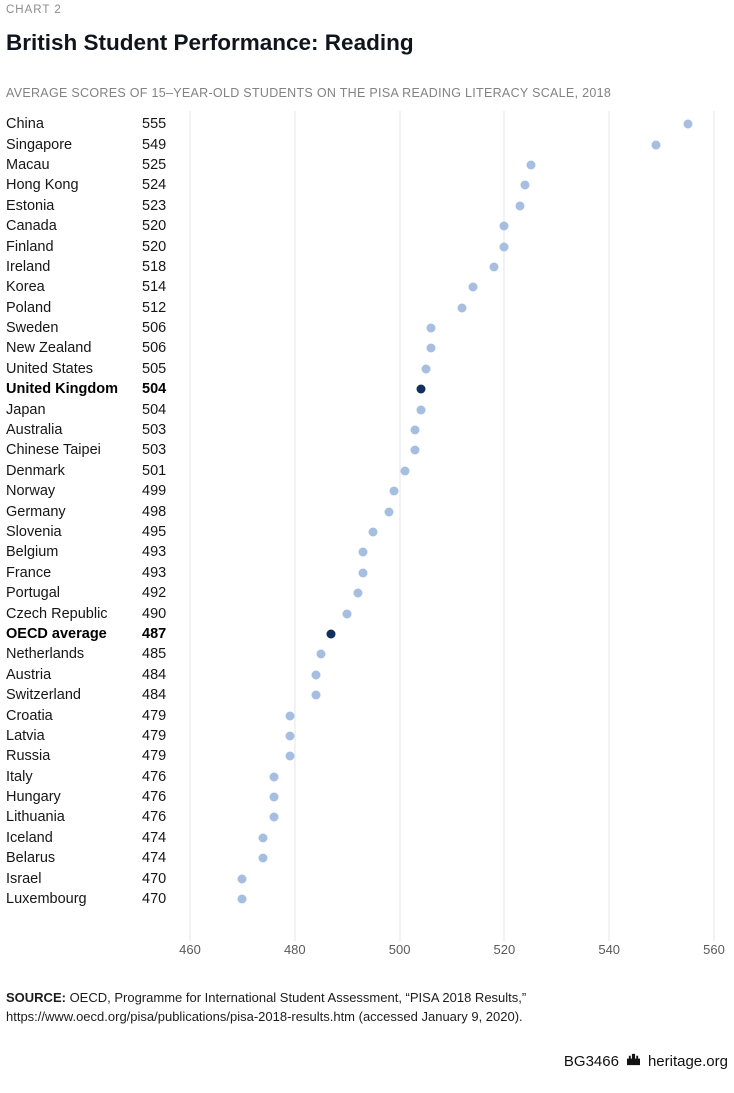  Describe the element at coordinates (367, 348) in the screenshot. I see `chart-row: New Zealand 506` at that location.